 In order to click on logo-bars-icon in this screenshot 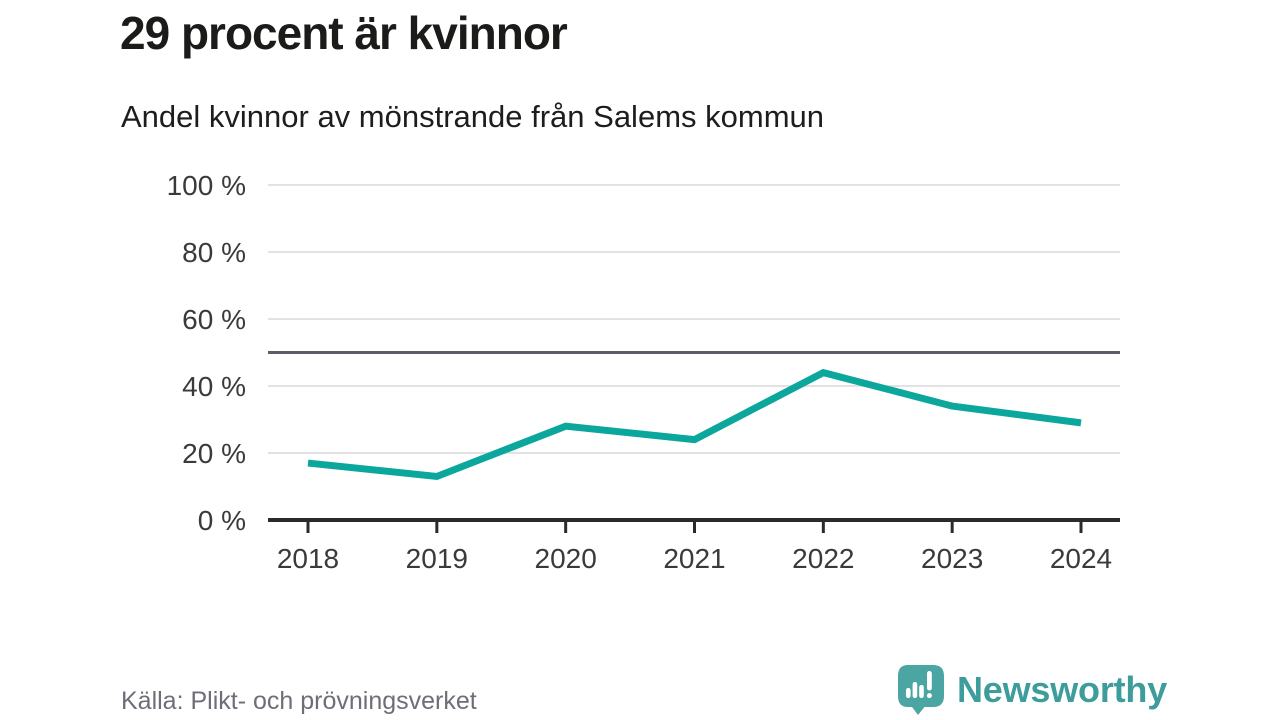, I will do `click(919, 685)`.